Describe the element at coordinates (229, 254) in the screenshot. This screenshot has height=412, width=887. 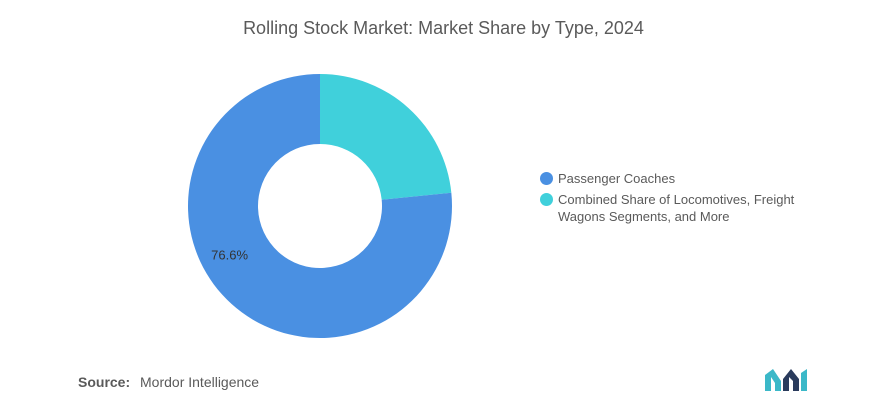
I see `data-label: 76.6%` at that location.